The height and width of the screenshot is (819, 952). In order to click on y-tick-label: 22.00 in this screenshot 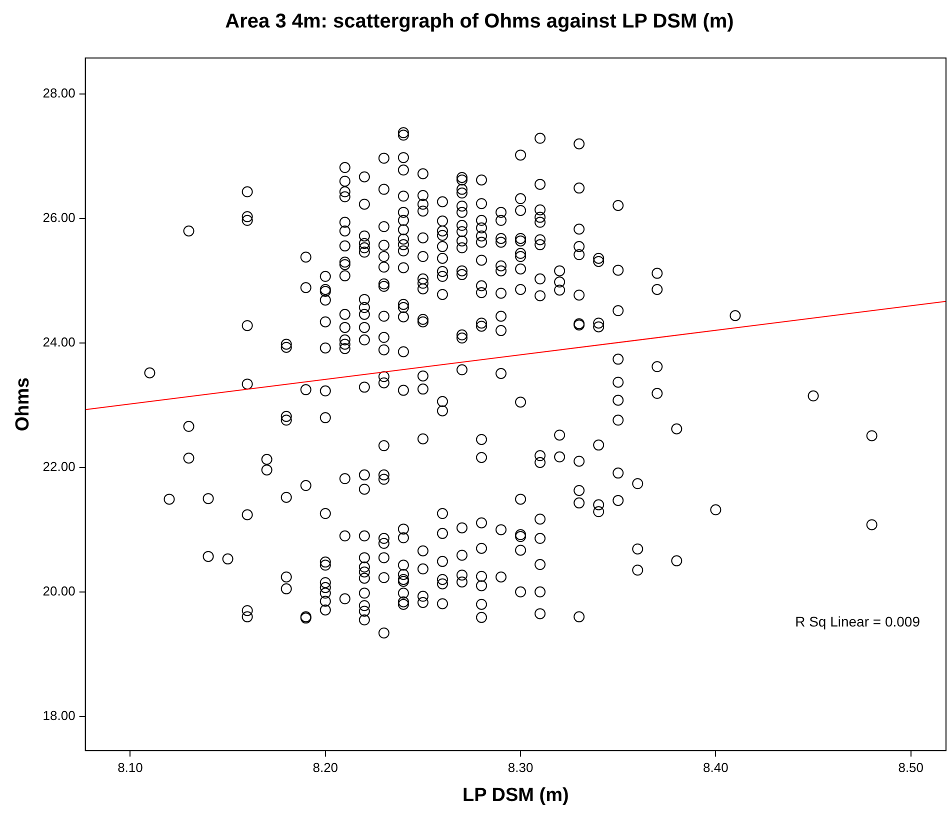, I will do `click(59, 466)`.